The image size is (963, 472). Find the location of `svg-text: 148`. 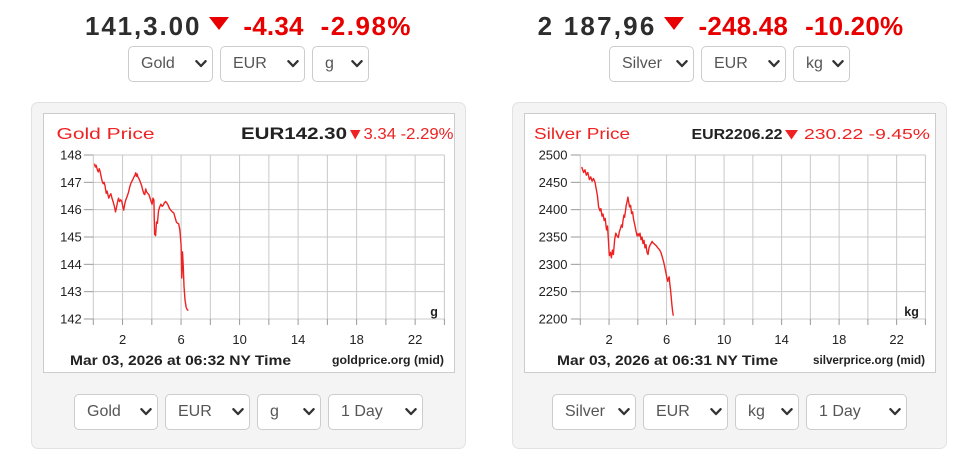

svg-text: 148 is located at coordinates (71, 155).